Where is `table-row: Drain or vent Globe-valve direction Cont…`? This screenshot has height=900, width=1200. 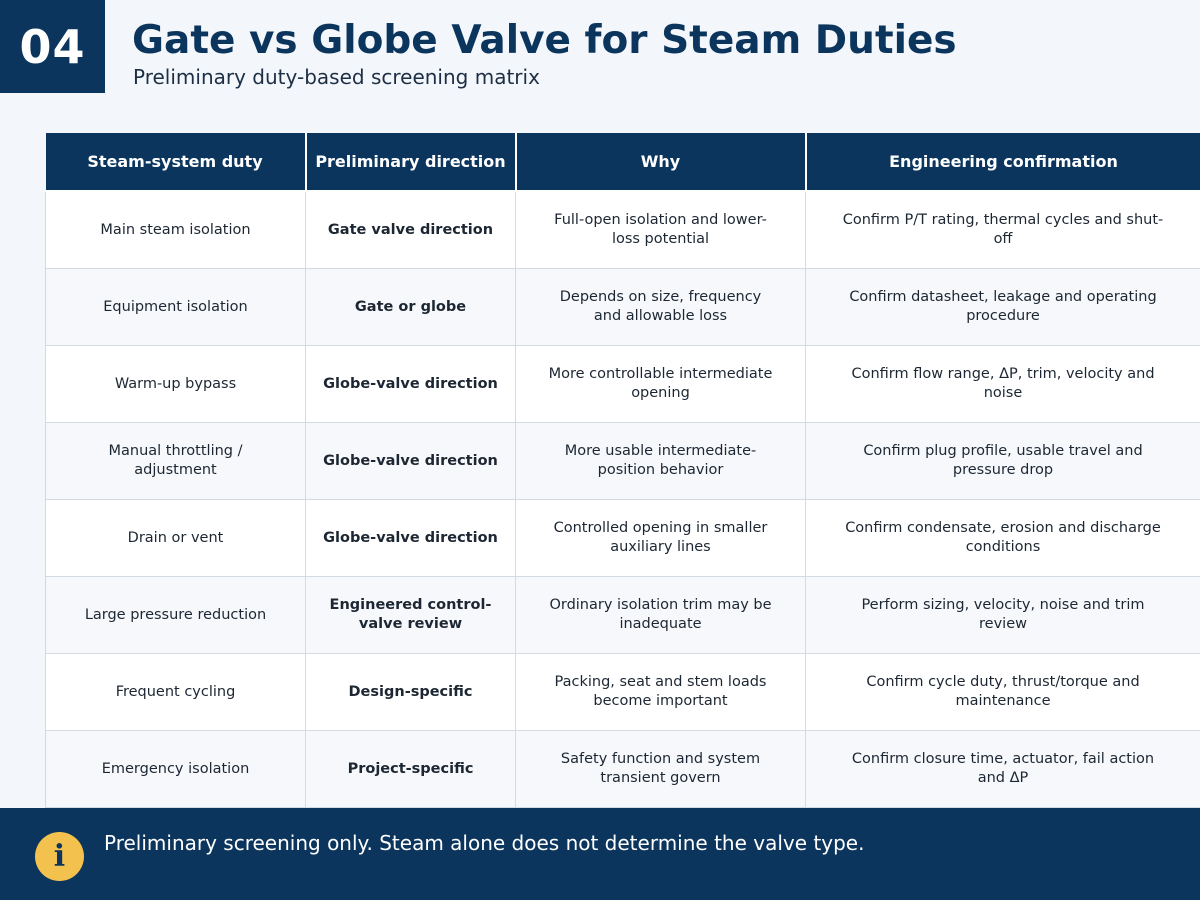 table-row: Drain or vent Globe-valve direction Cont… is located at coordinates (622, 538).